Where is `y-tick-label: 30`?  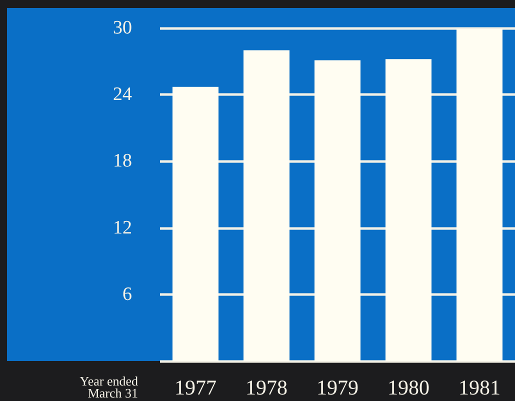
y-tick-label: 30 is located at coordinates (122, 28).